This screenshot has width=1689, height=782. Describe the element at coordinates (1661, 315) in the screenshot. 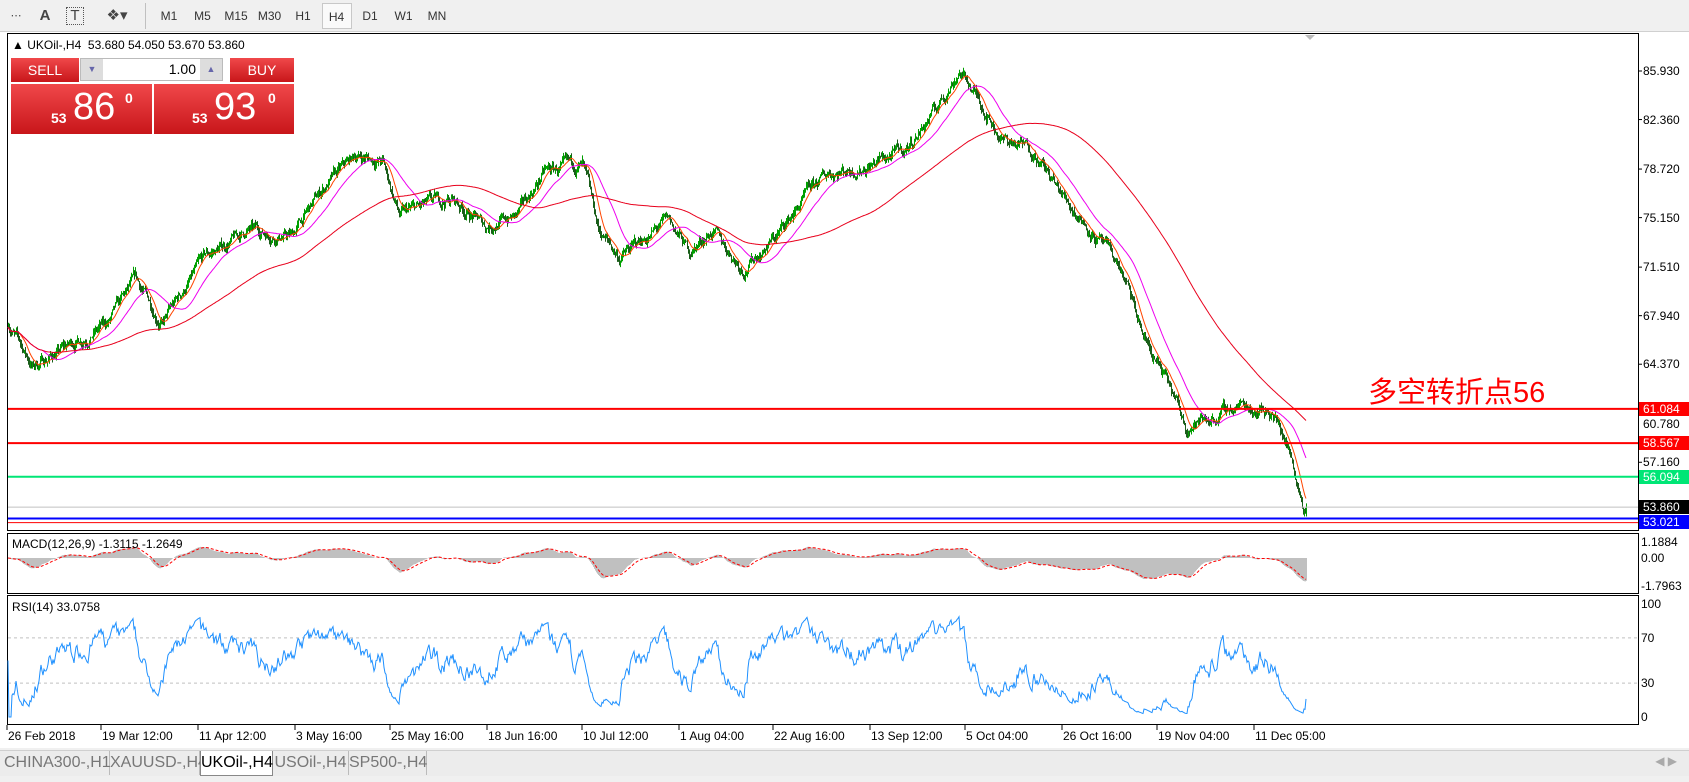

I see `price-tick: 67.940` at that location.